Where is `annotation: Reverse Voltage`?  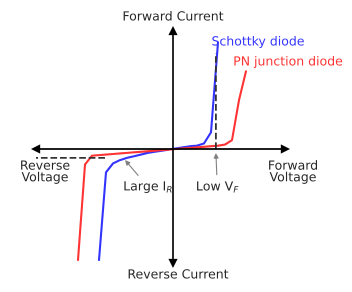
annotation: Reverse Voltage is located at coordinates (45, 172).